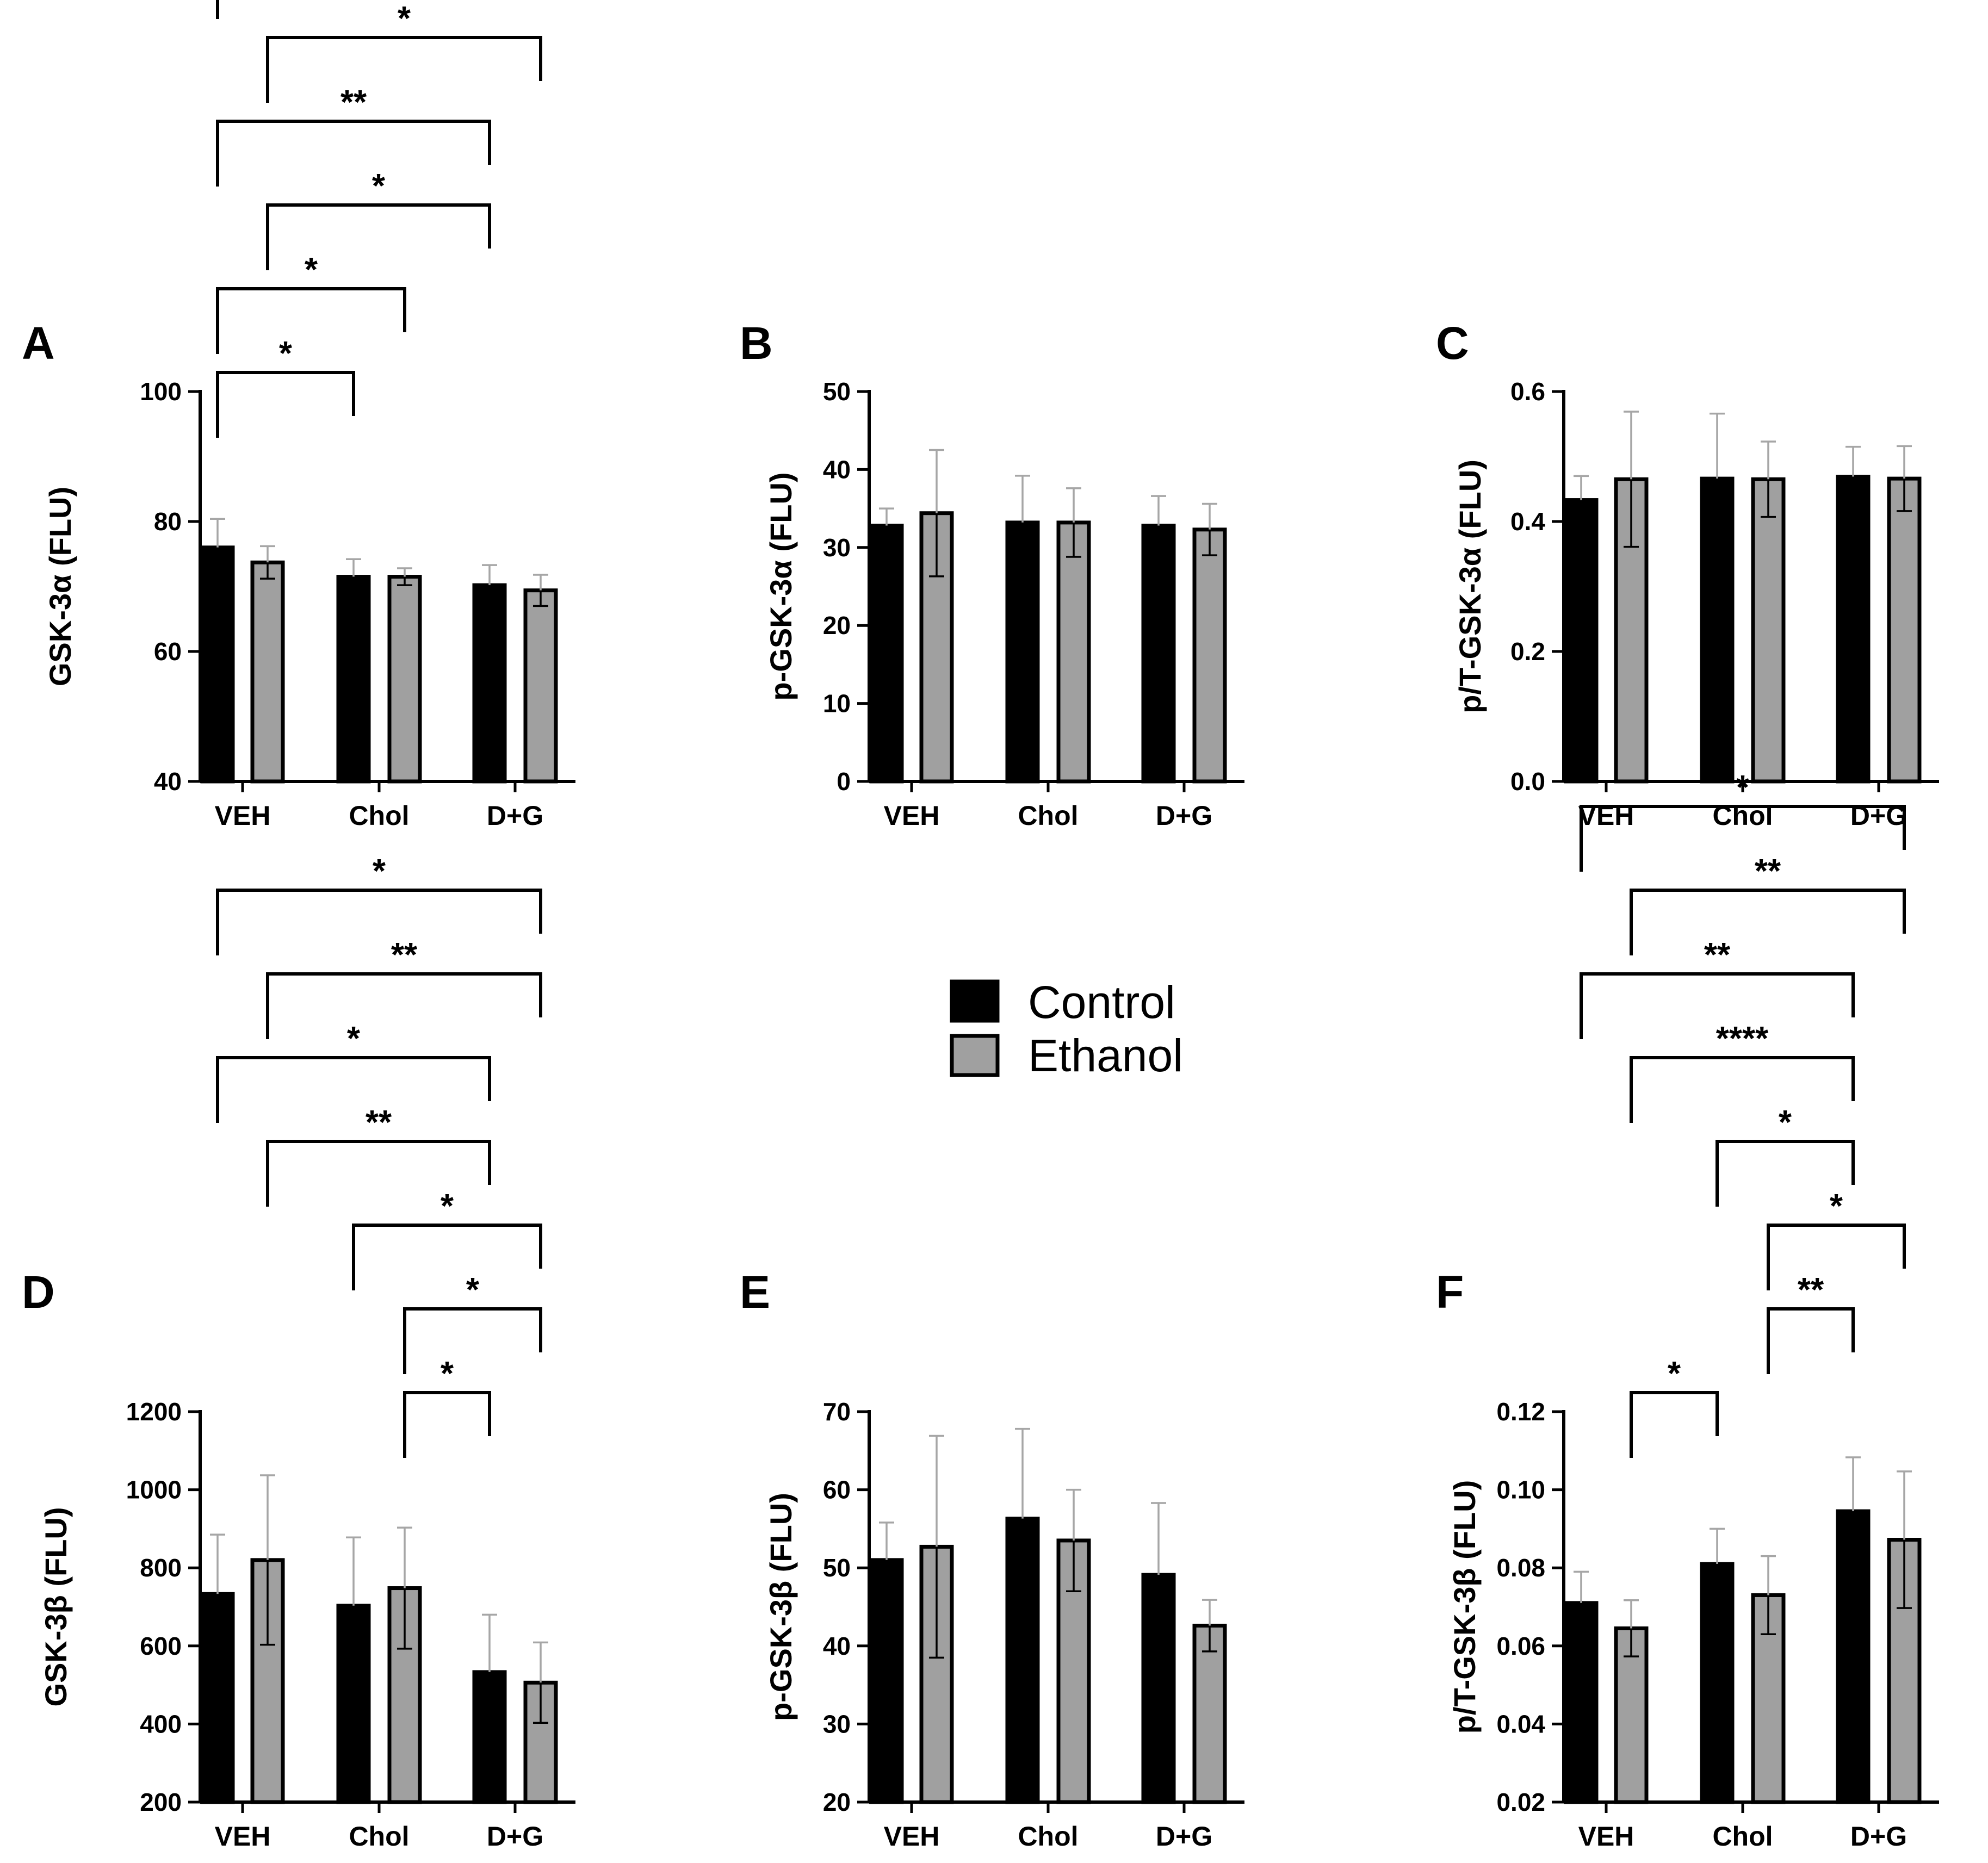 The width and height of the screenshot is (1988, 1863). I want to click on bar-control-chol, so click(353, 679).